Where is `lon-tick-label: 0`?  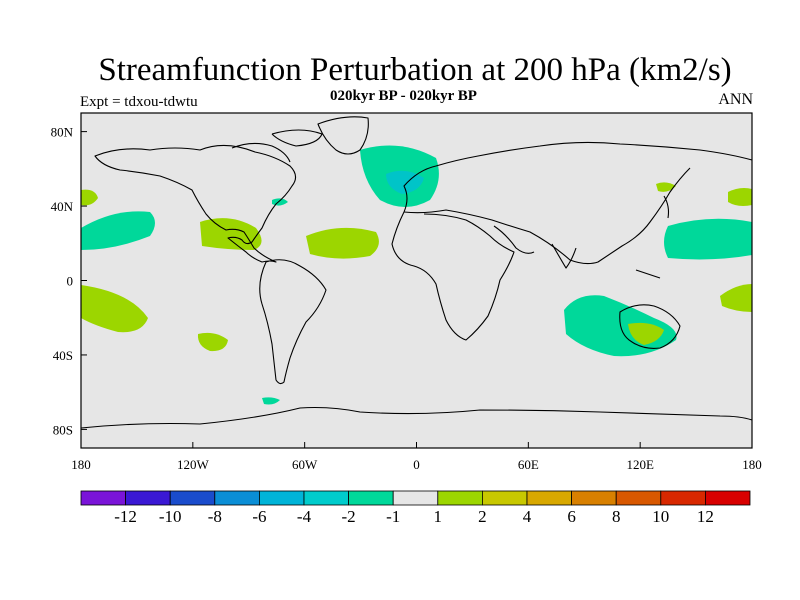
lon-tick-label: 0 is located at coordinates (416, 464).